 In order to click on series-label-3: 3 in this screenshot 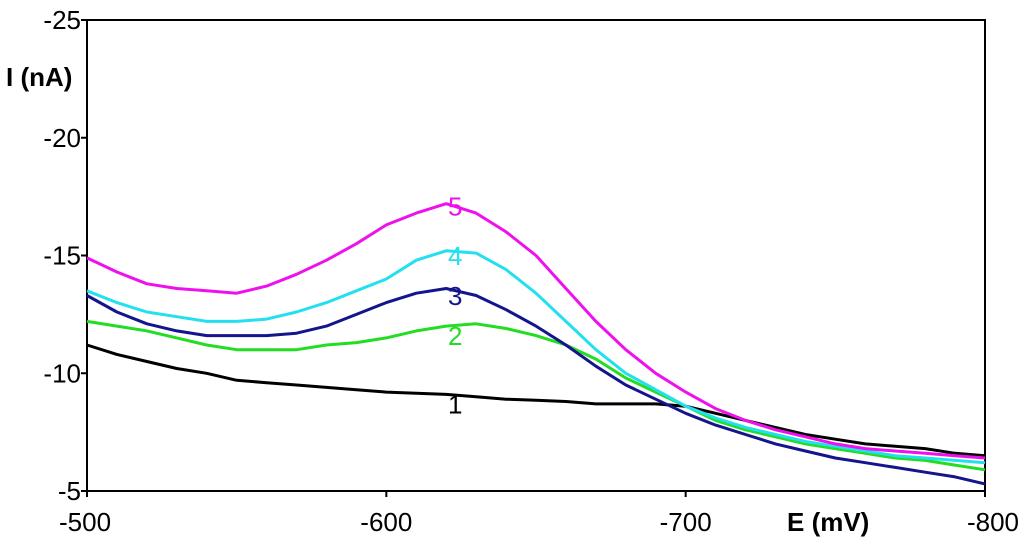, I will do `click(455, 296)`.